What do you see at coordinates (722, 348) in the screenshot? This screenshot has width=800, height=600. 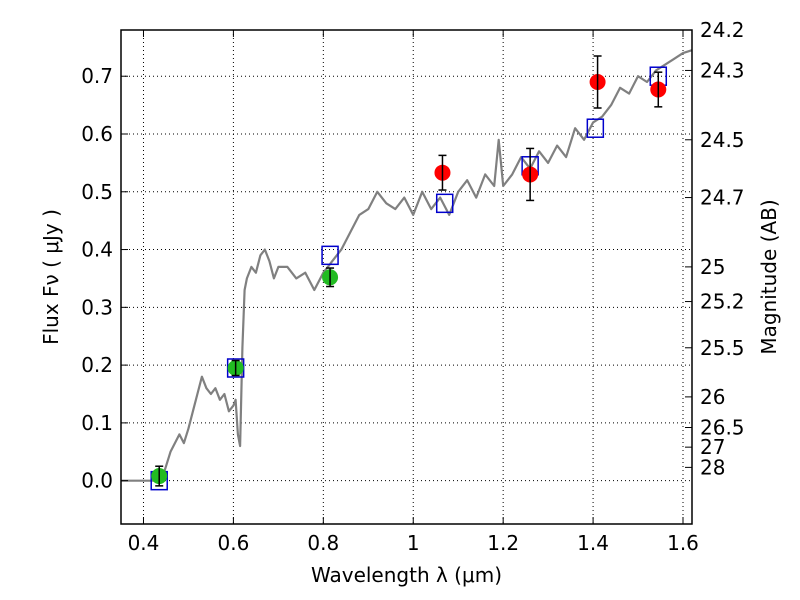 I see `magnitude-tick-label: 25.5` at bounding box center [722, 348].